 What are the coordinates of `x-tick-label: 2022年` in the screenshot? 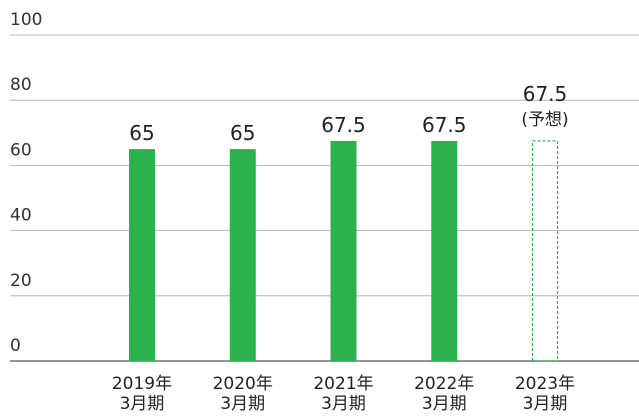 It's located at (444, 384).